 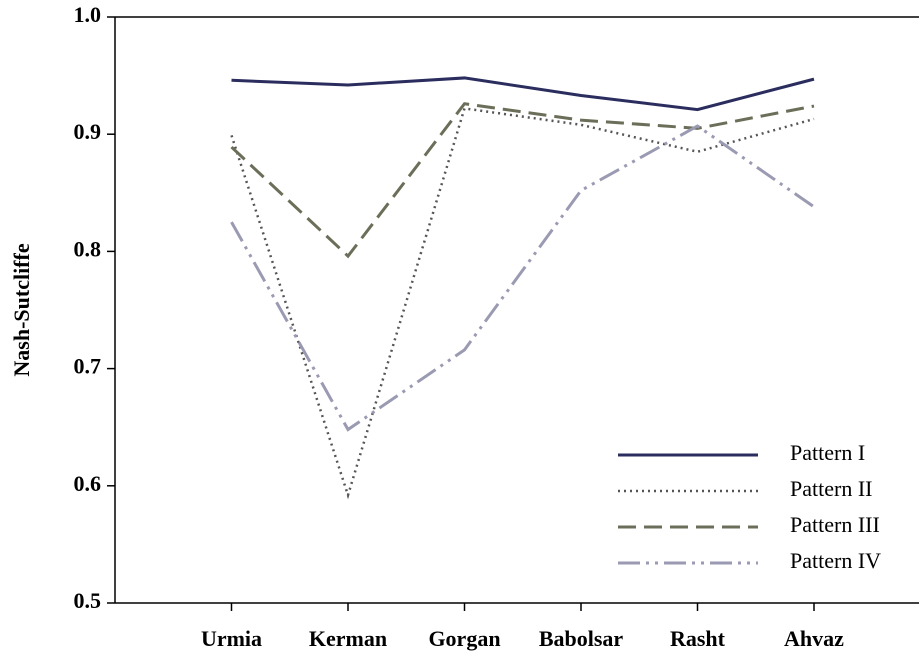 I want to click on series-line, so click(x=523, y=94).